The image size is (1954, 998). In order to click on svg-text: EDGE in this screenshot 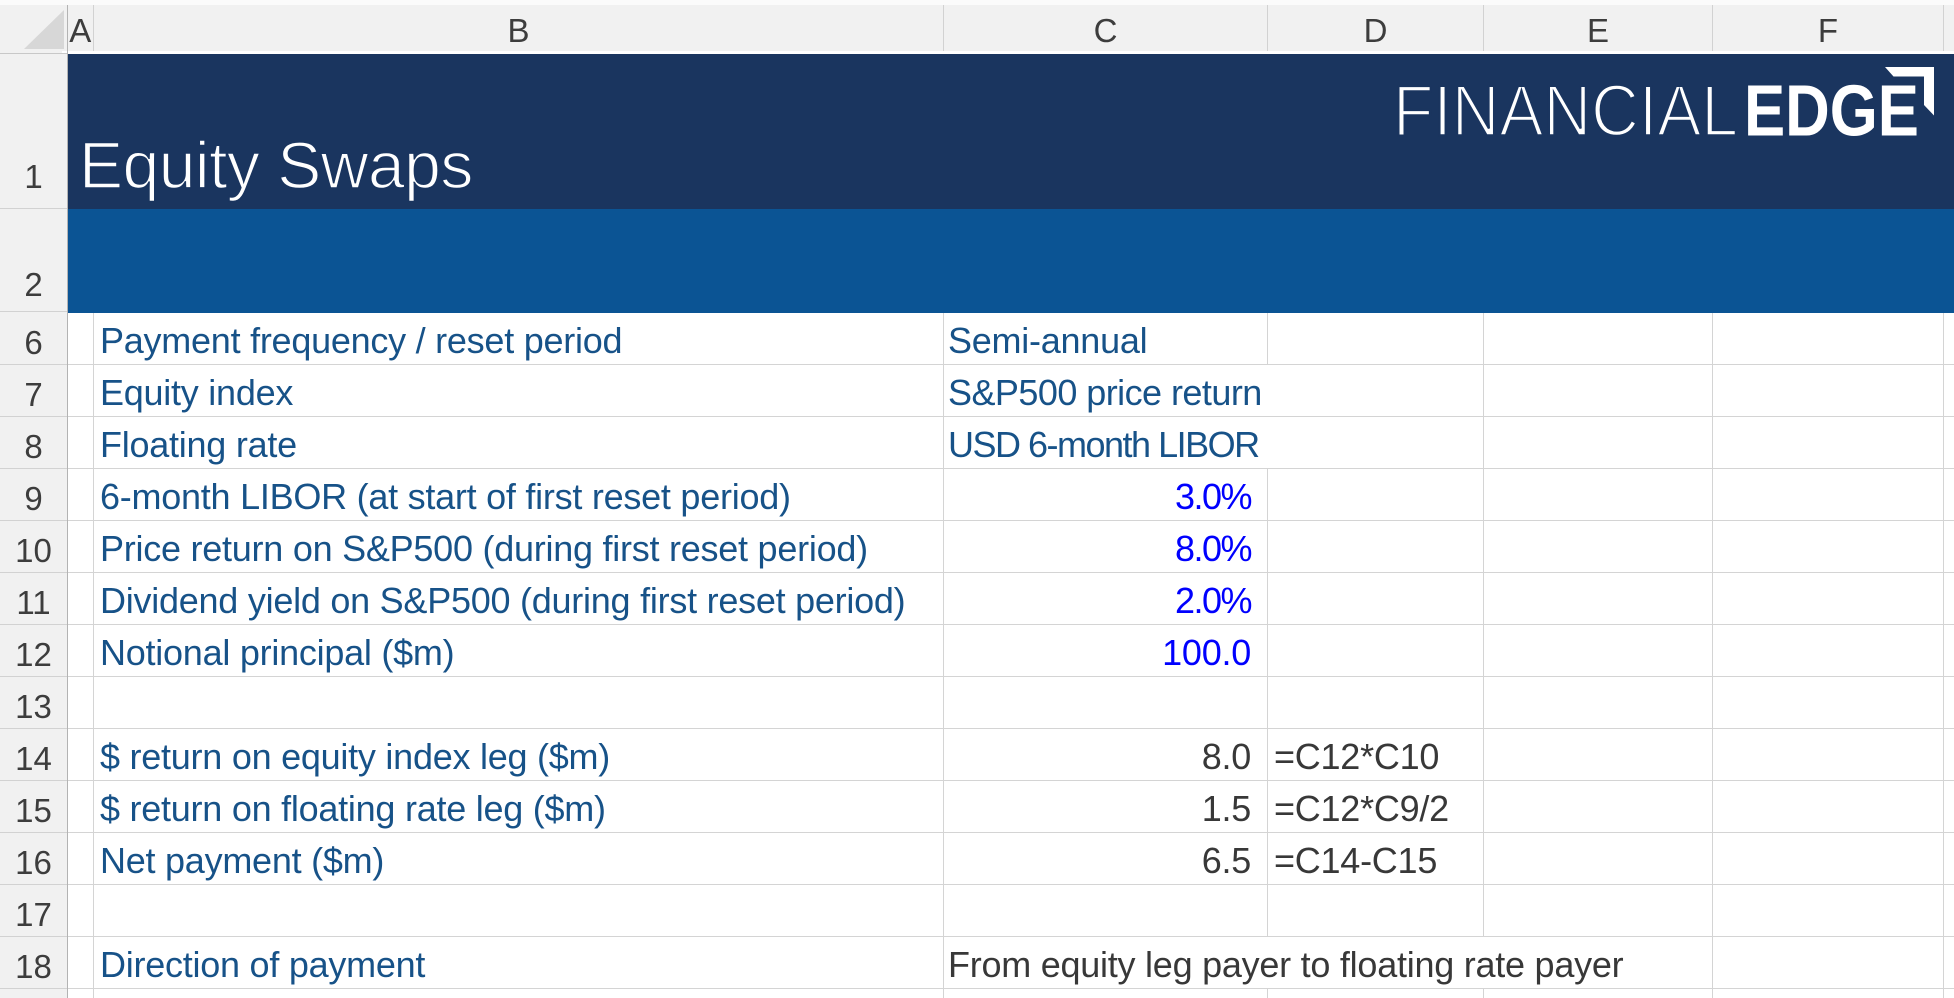, I will do `click(1831, 111)`.